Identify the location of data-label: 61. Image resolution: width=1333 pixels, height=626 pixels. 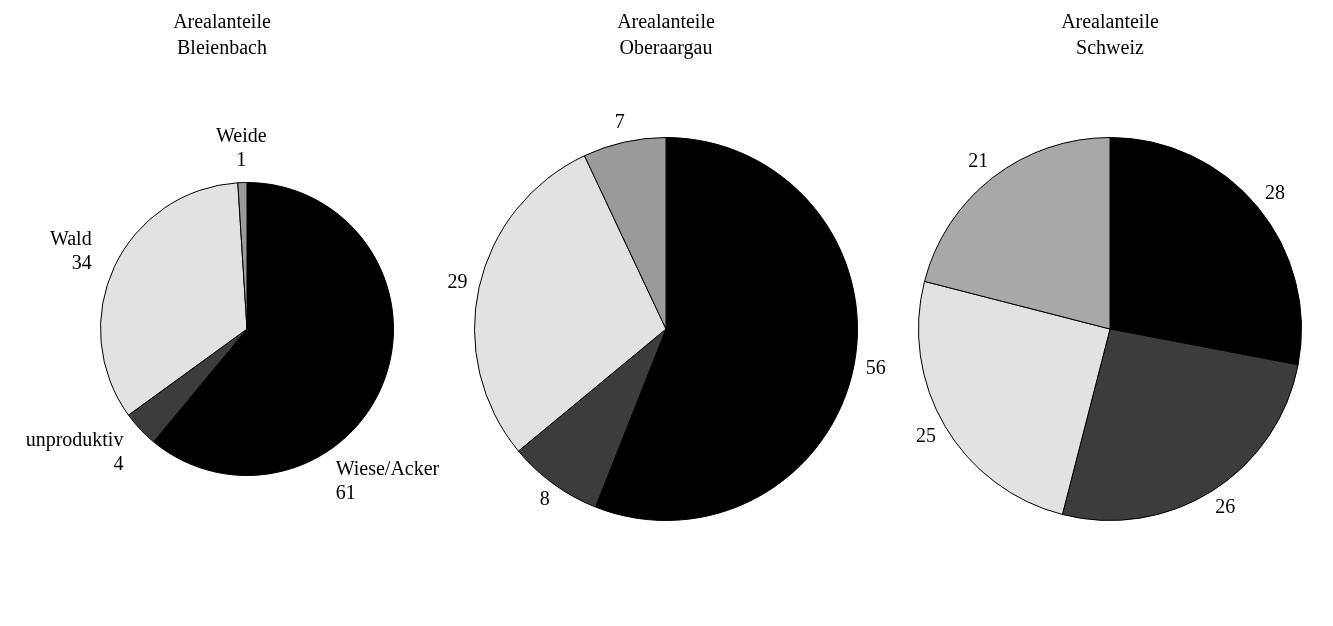
(345, 491).